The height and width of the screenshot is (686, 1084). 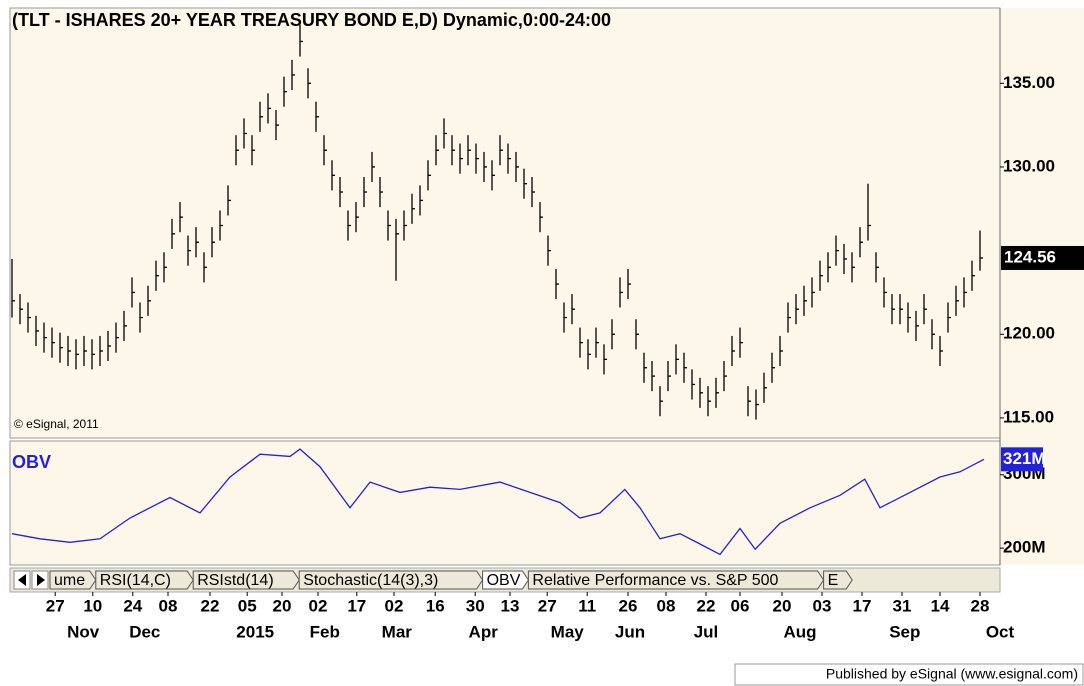 I want to click on x-tick-label: 28, so click(x=980, y=605).